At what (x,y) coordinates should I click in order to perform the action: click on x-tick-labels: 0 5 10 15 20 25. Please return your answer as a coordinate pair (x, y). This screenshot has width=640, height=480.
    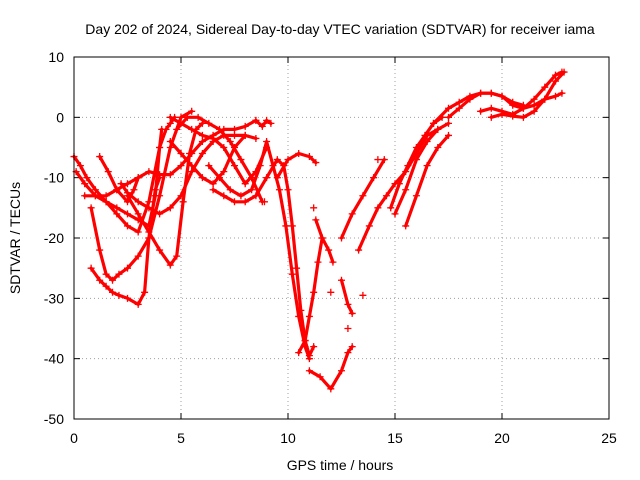
    Looking at the image, I should click on (343, 438).